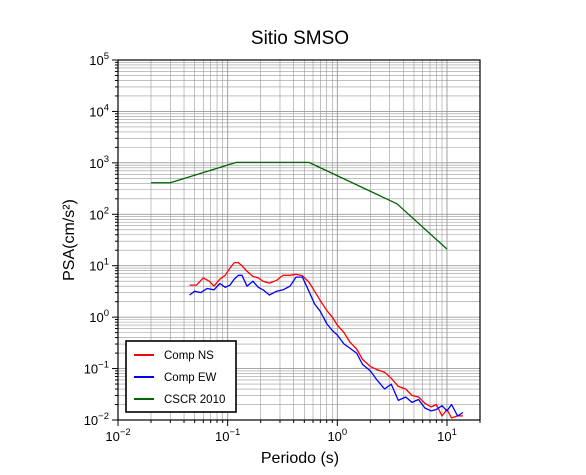  Describe the element at coordinates (96, 239) in the screenshot. I see `y-tick-labels: 10⁻² 10⁻¹ 10⁰ 10¹ 10² 10³ 10⁴ 10⁵` at that location.